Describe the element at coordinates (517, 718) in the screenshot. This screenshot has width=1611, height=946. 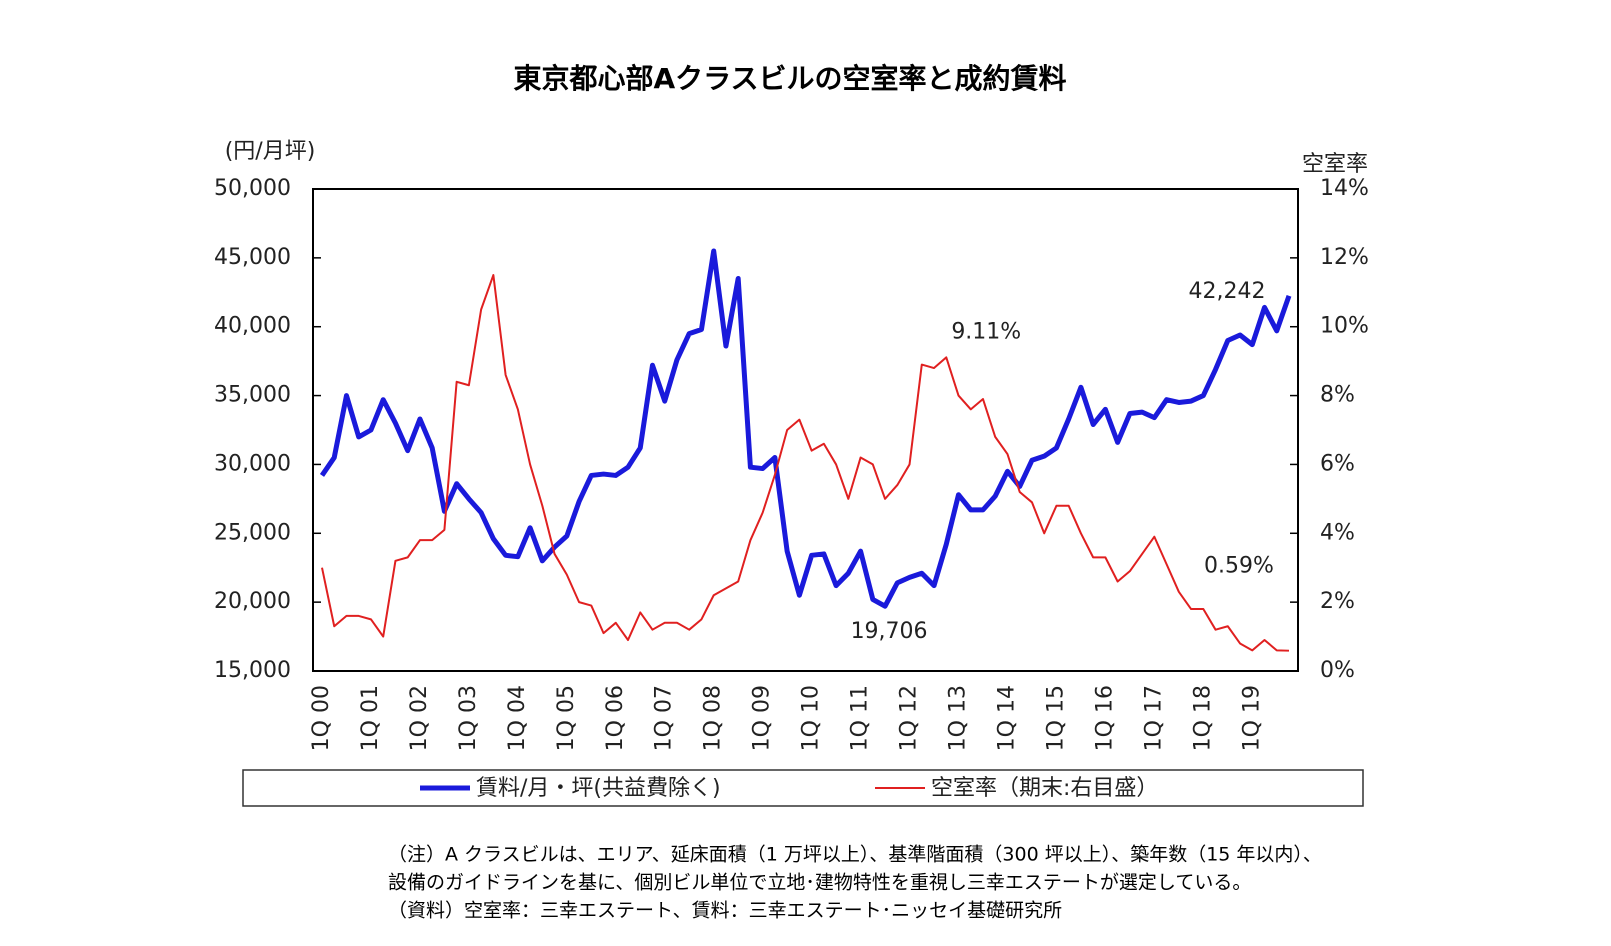
I see `x-tick-label: 1Q 04` at that location.